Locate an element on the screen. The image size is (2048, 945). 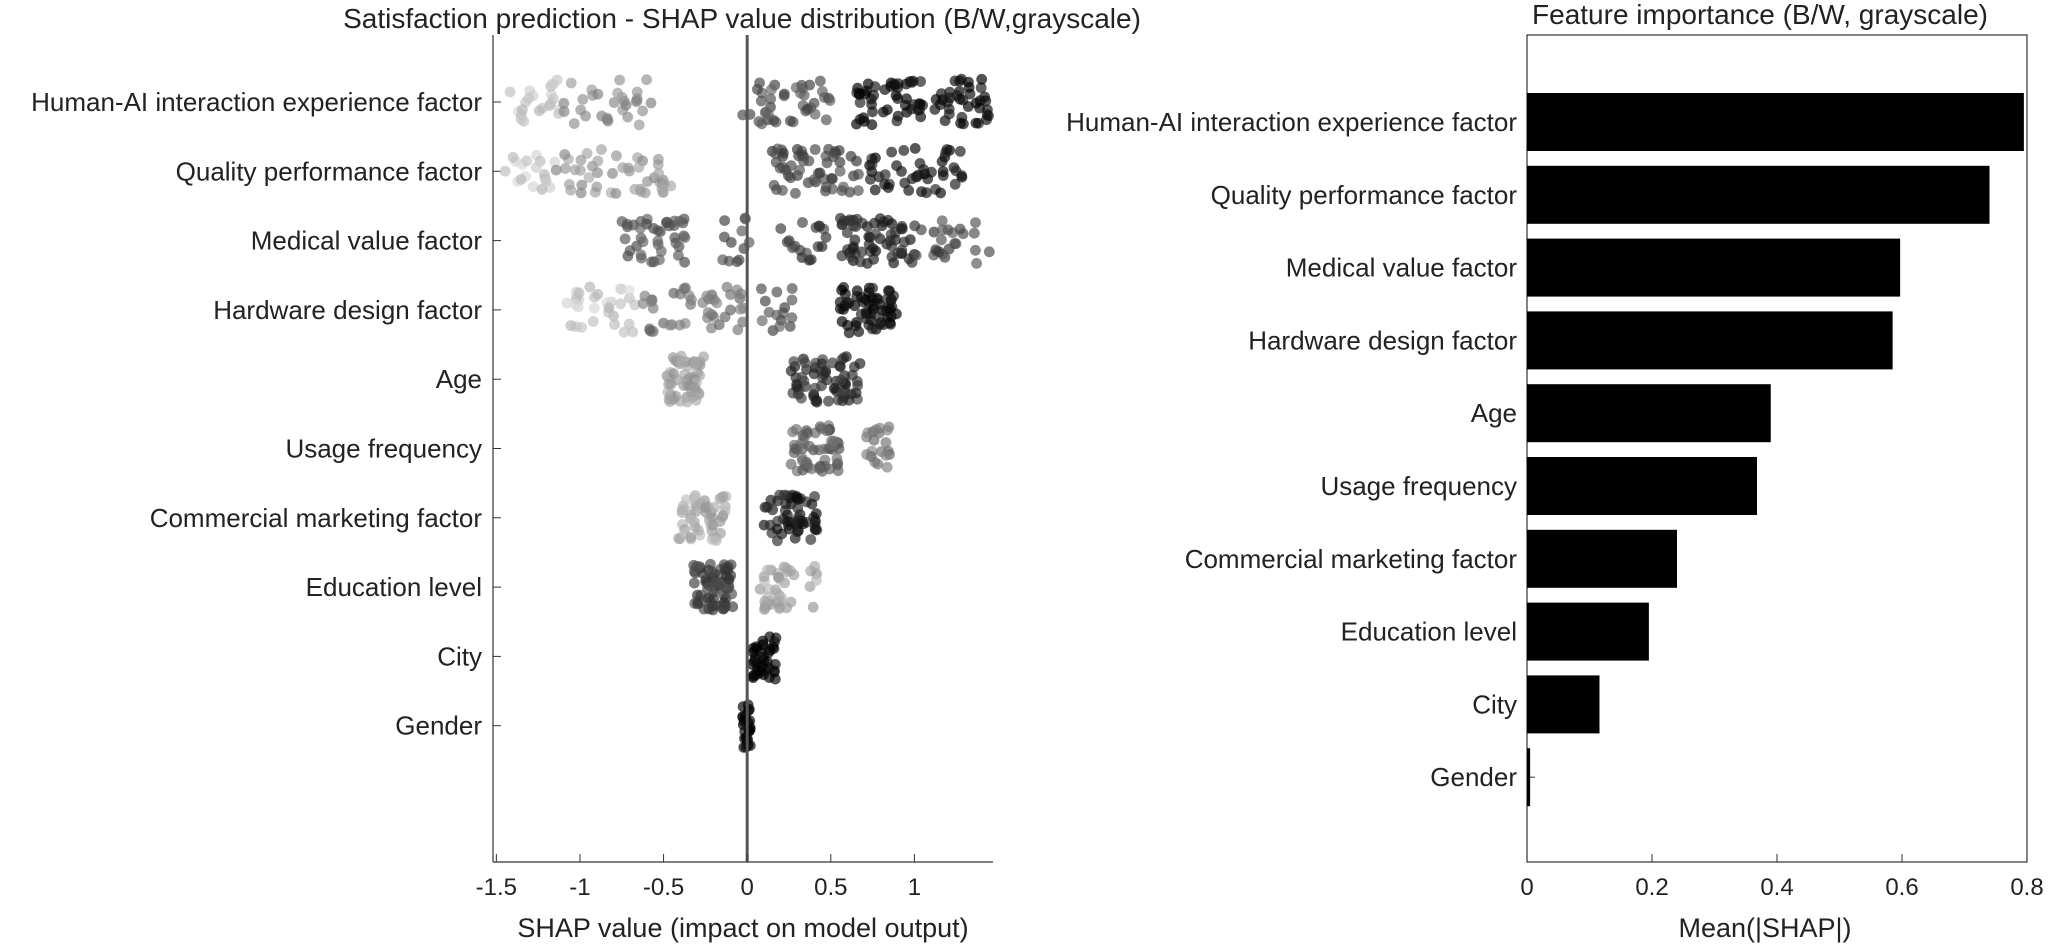
shap-x-tick-label: -0.5 is located at coordinates (663, 887).